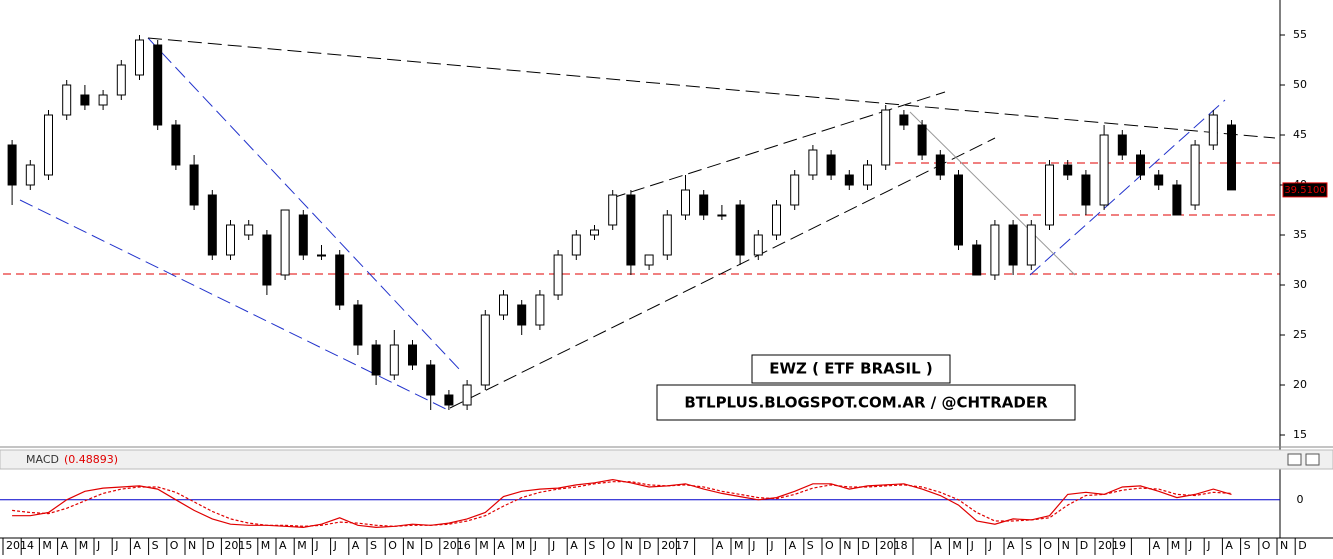 This screenshot has height=559, width=1333. I want to click on y-tick-label: 15, so click(1300, 434).